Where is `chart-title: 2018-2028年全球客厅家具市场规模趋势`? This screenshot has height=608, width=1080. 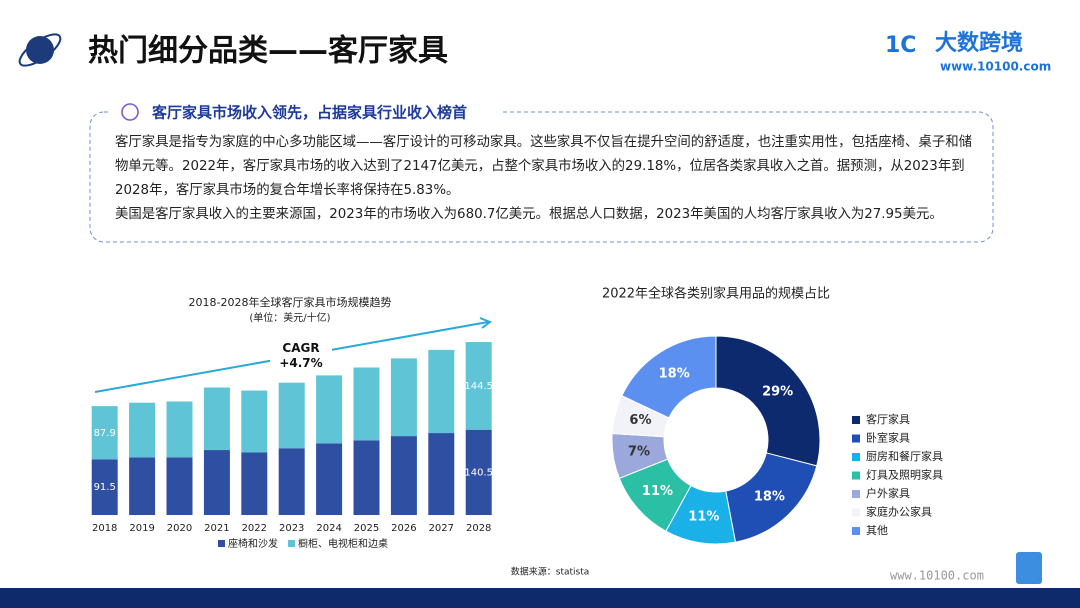
chart-title: 2018-2028年全球客厅家具市场规模趋势 is located at coordinates (290, 302).